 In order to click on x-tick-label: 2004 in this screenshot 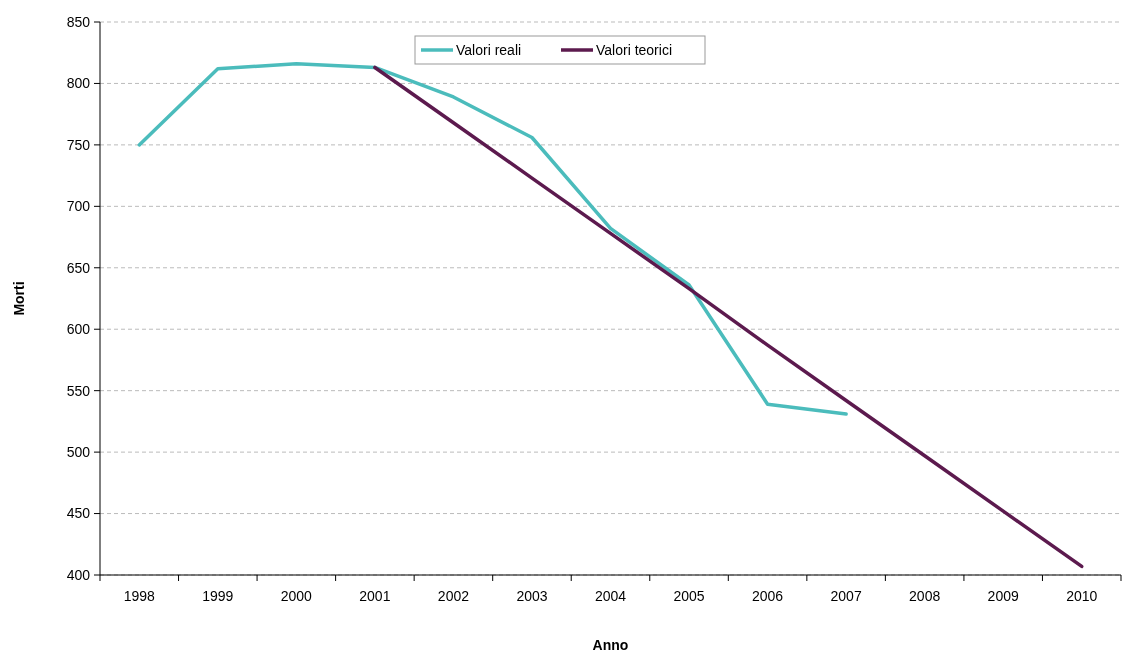, I will do `click(610, 596)`.